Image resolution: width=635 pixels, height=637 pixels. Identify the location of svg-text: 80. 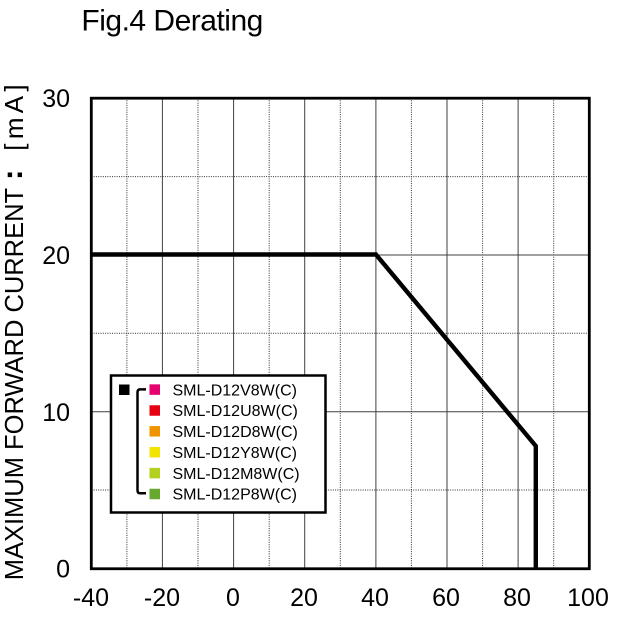
(517, 598).